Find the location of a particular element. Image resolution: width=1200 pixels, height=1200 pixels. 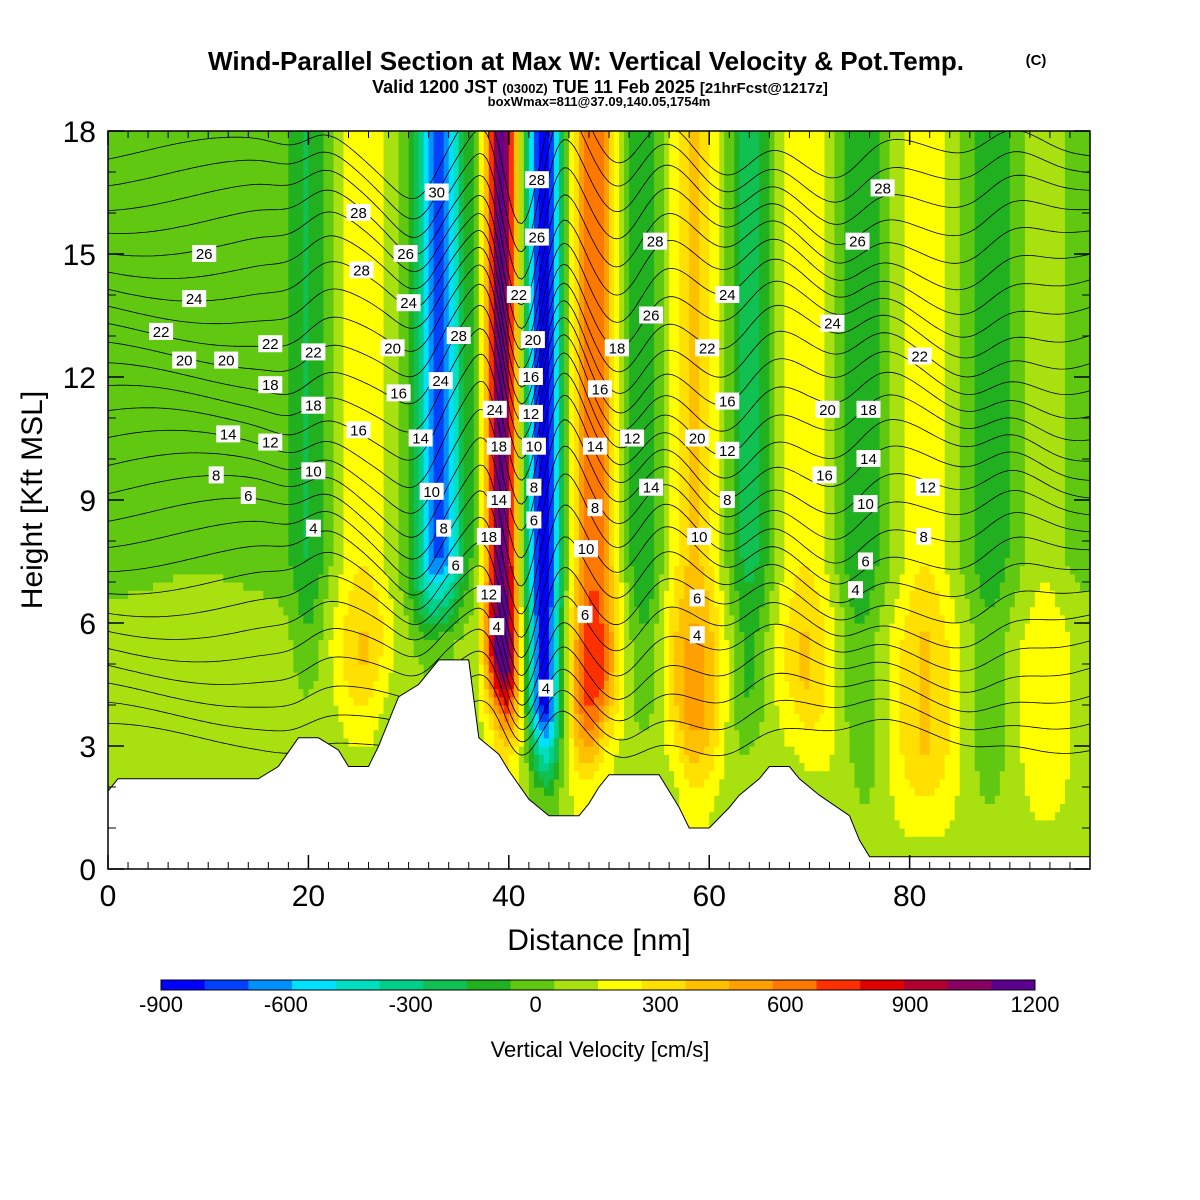

contour-label: 26 is located at coordinates (651, 315).